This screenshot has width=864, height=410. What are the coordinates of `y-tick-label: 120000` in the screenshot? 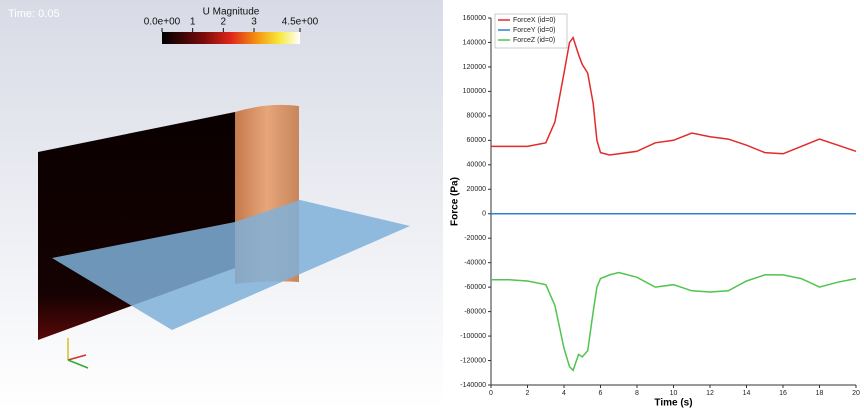 It's located at (474, 67).